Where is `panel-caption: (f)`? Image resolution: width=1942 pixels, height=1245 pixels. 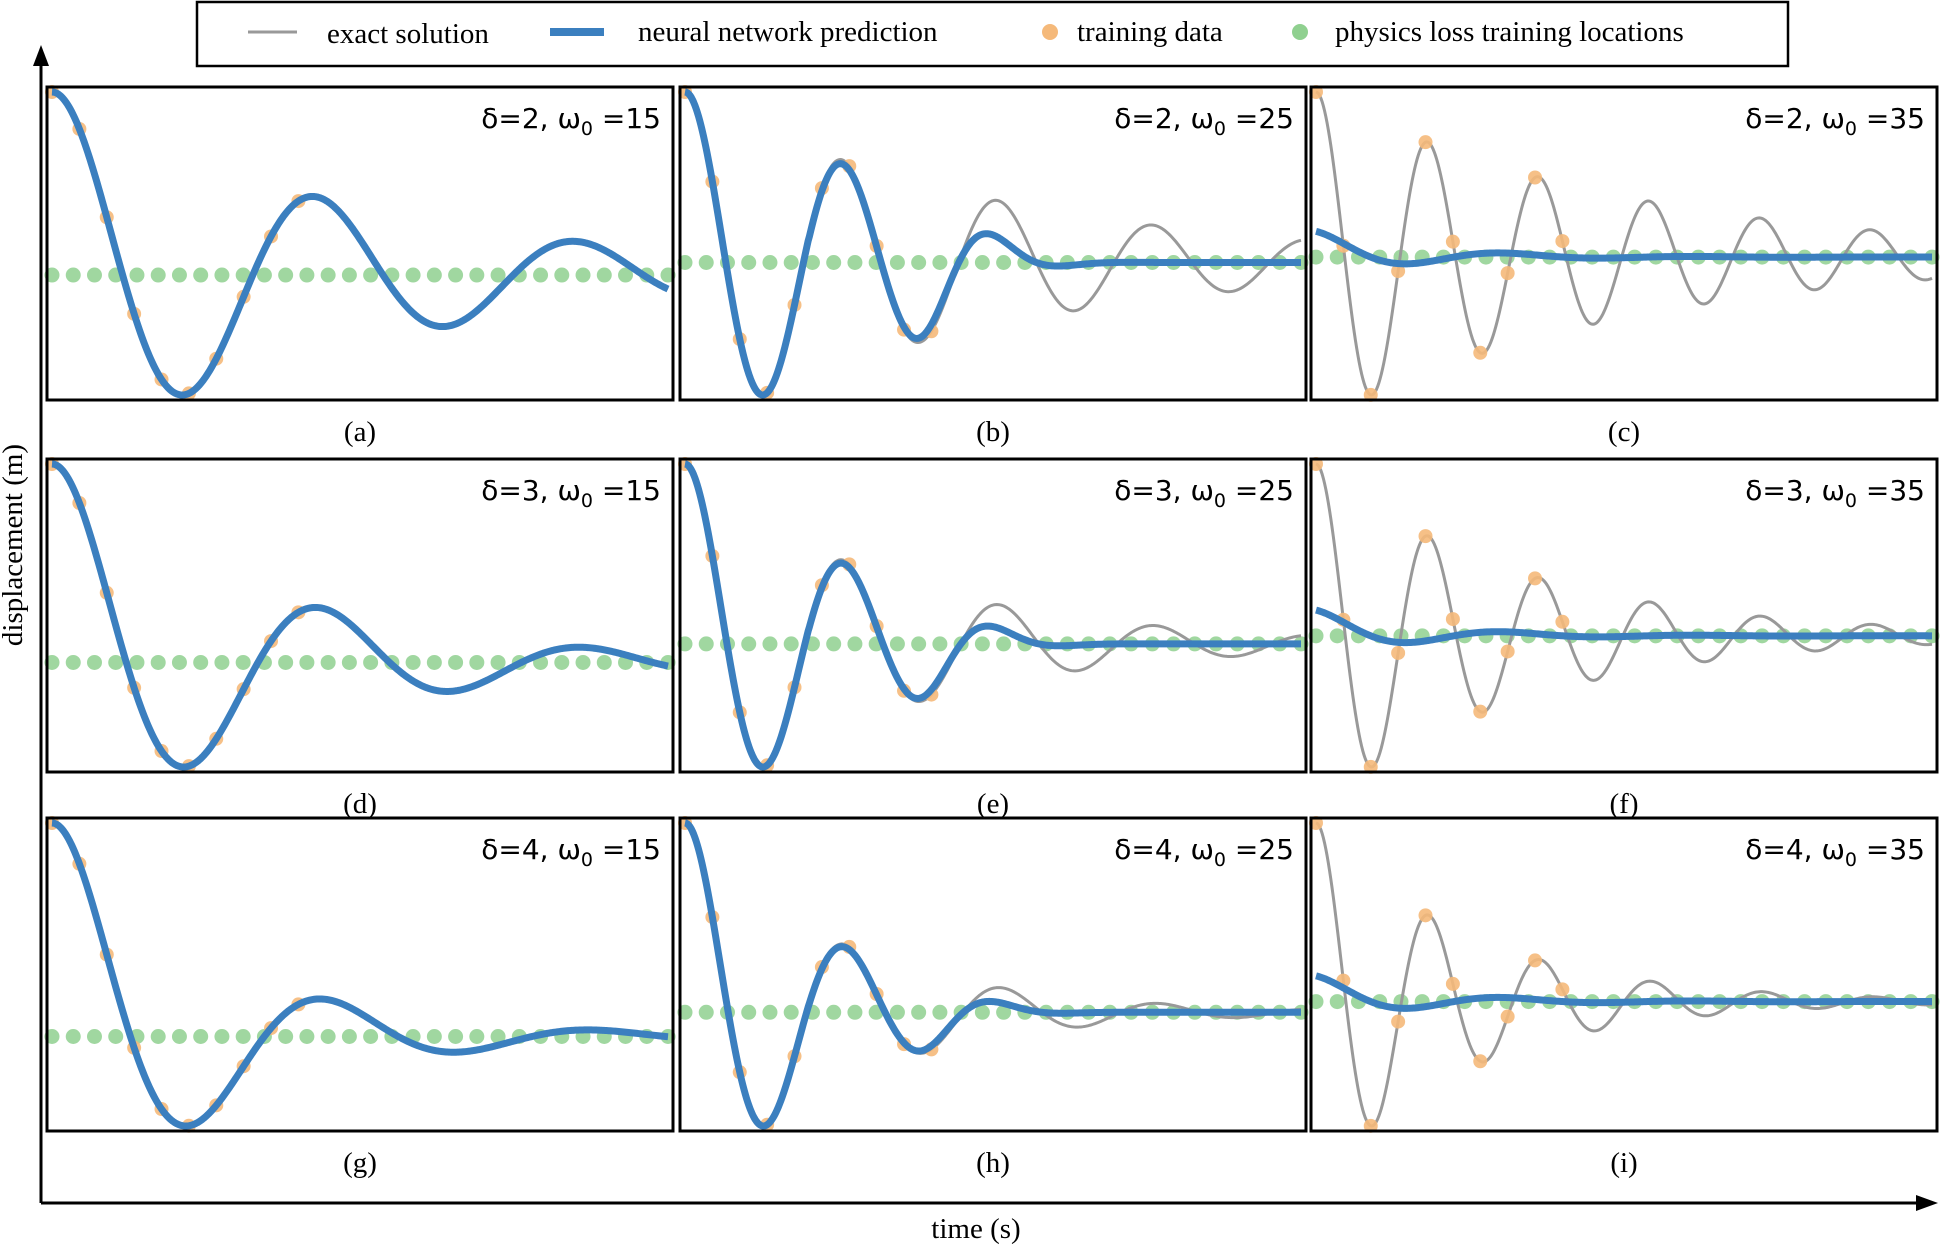
panel-caption: (f) is located at coordinates (1624, 804).